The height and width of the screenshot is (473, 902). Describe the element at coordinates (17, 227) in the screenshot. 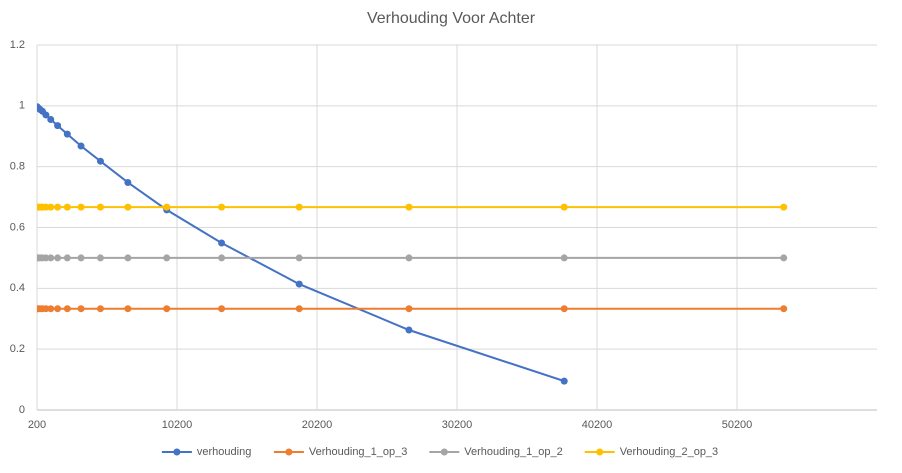

I see `y-tick-label: 0.6` at that location.